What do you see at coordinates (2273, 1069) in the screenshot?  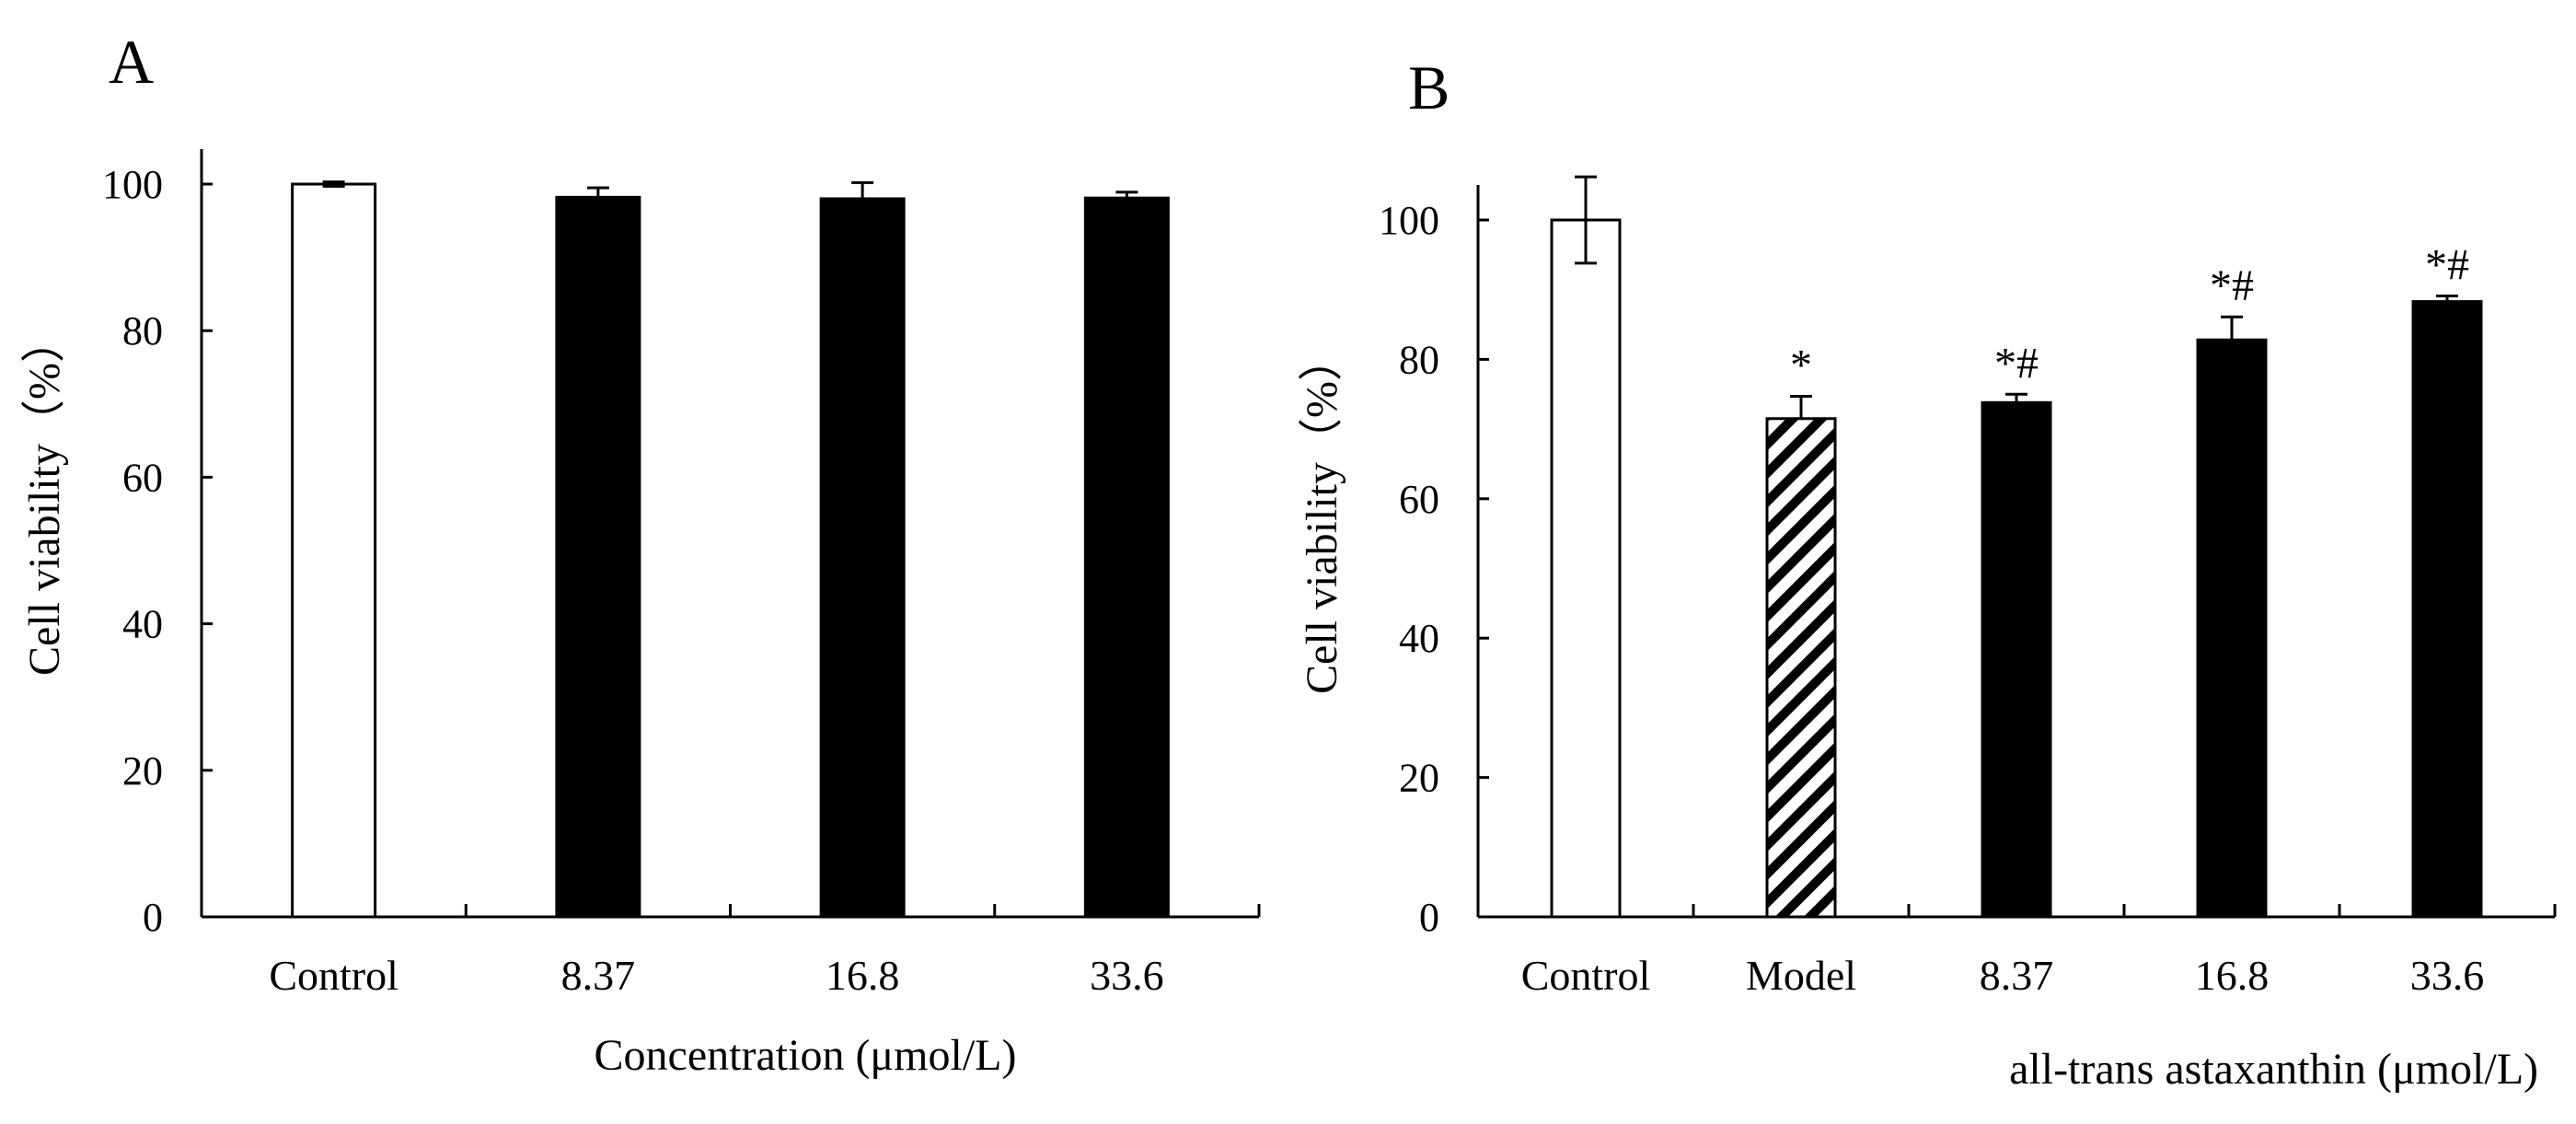 I see `x-axis-label: all-trans astaxanthin (μmol/L)` at bounding box center [2273, 1069].